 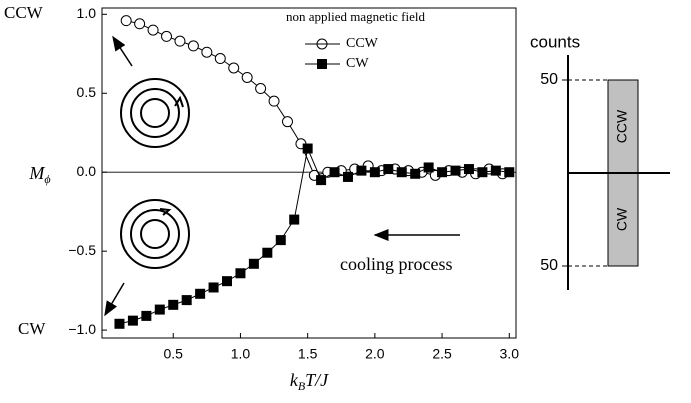 I want to click on bar, so click(x=623, y=219).